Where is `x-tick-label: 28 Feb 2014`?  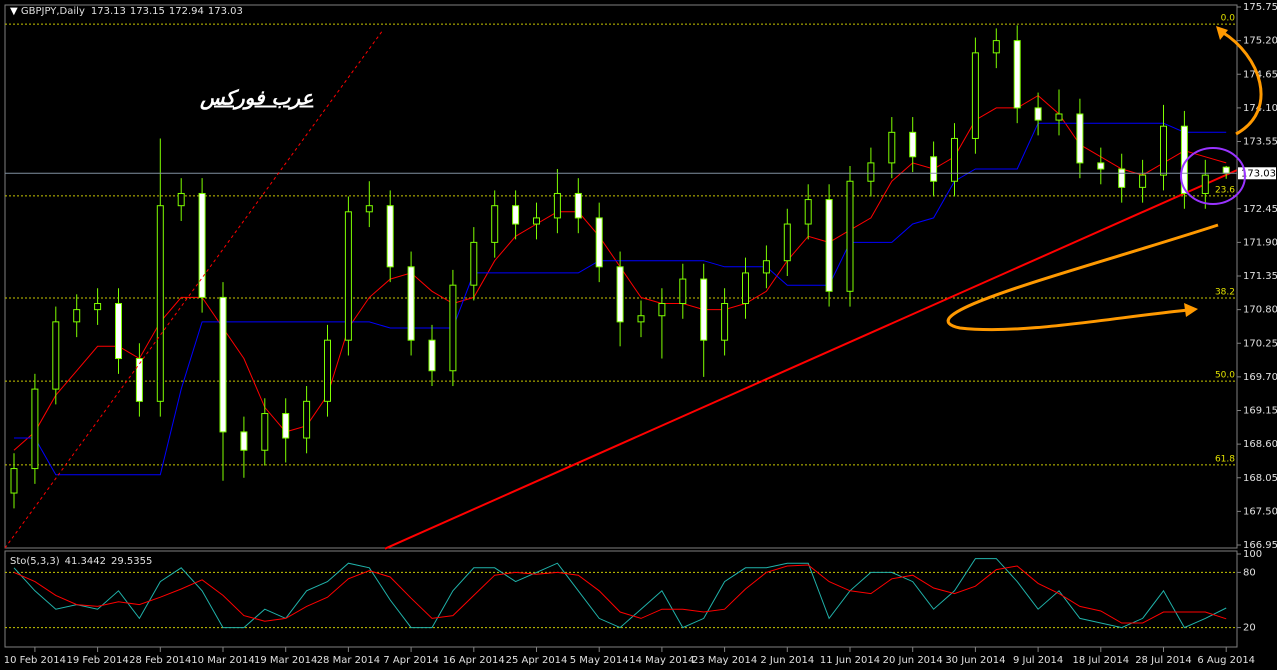 x-tick-label: 28 Feb 2014 is located at coordinates (160, 660).